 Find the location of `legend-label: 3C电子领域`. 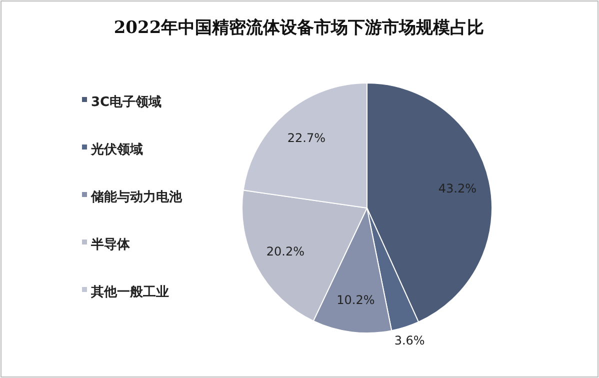

legend-label: 3C电子领域 is located at coordinates (126, 102).